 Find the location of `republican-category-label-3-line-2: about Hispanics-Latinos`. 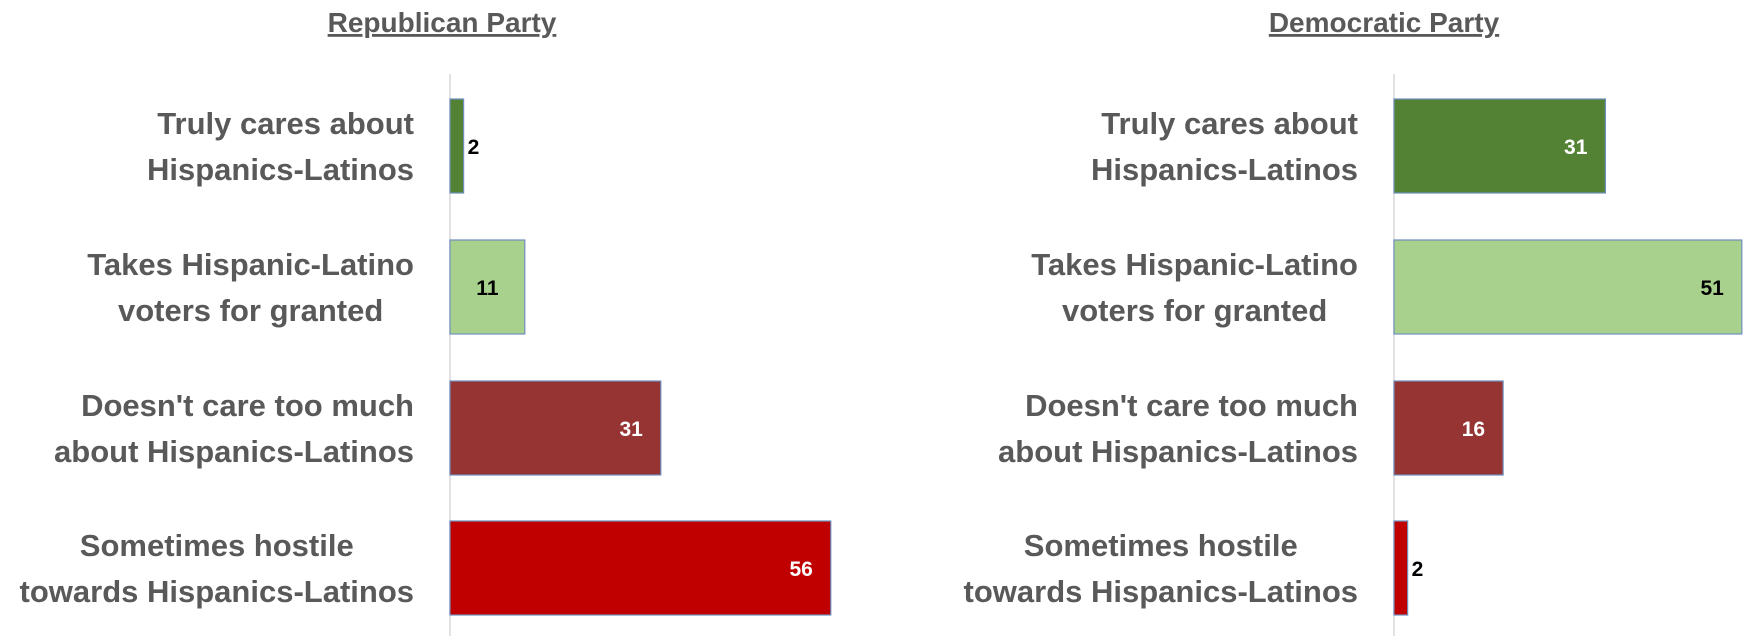

republican-category-label-3-line-2: about Hispanics-Latinos is located at coordinates (234, 451).